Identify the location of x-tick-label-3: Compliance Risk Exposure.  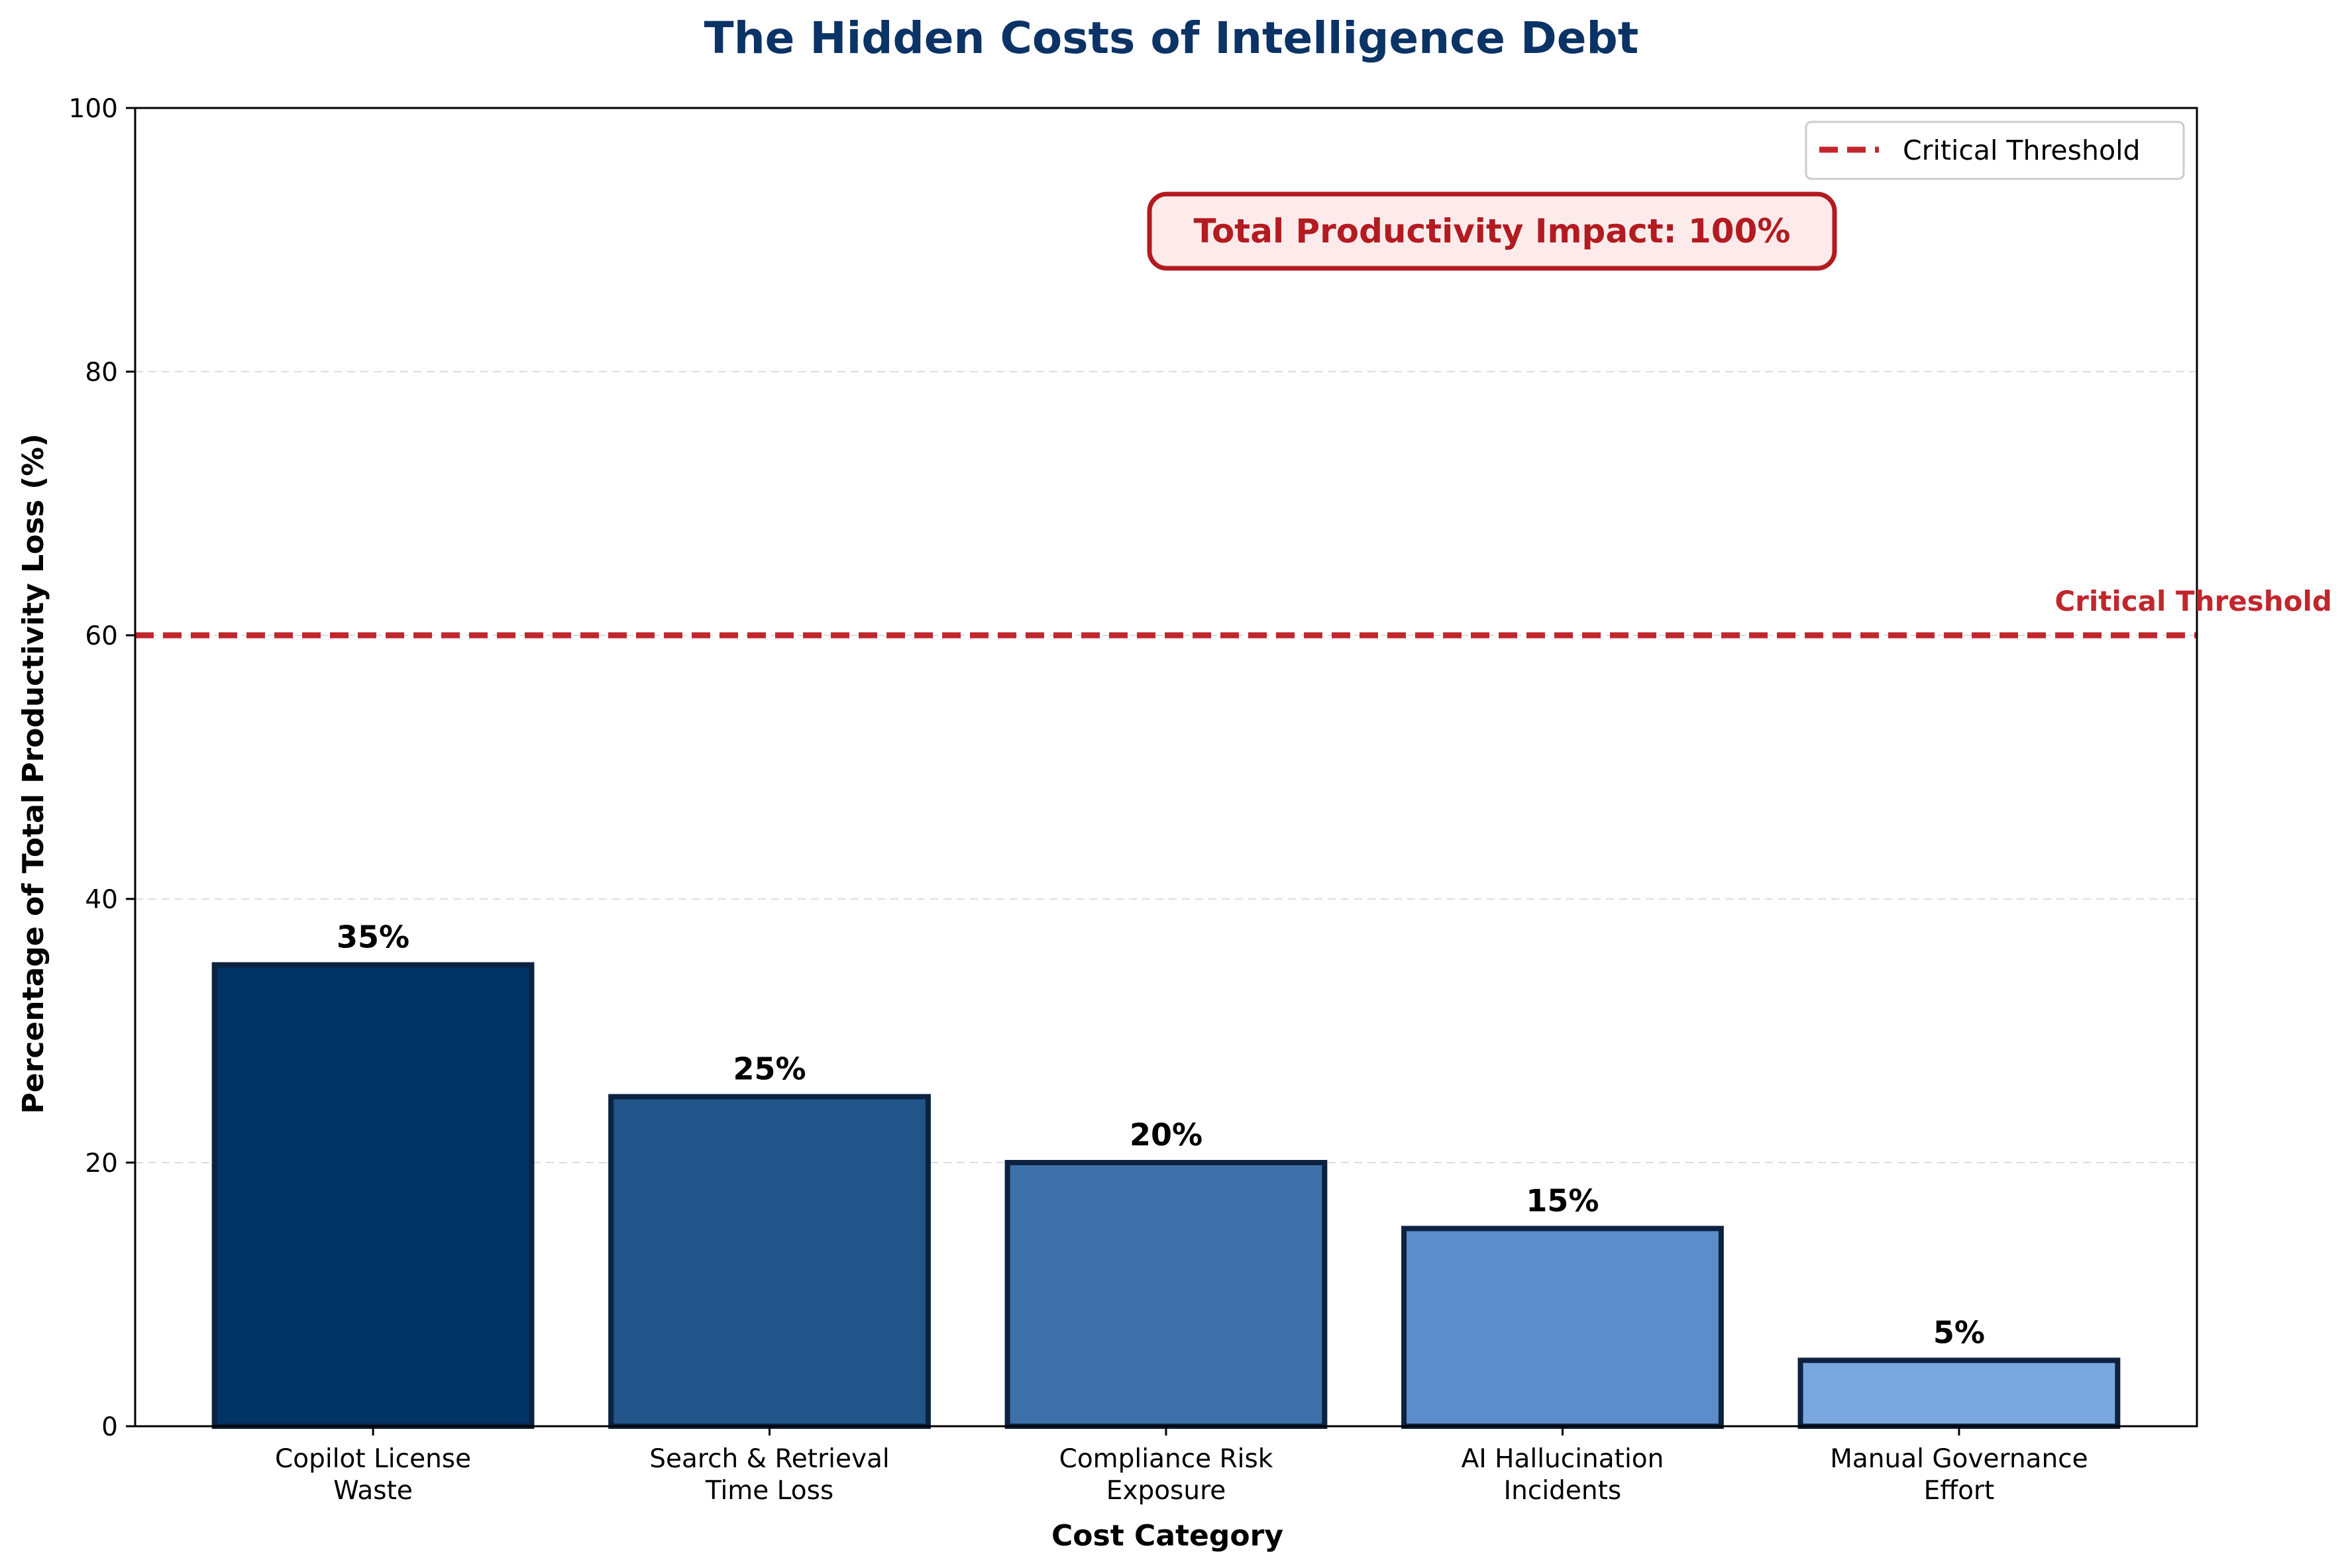
(1166, 1475).